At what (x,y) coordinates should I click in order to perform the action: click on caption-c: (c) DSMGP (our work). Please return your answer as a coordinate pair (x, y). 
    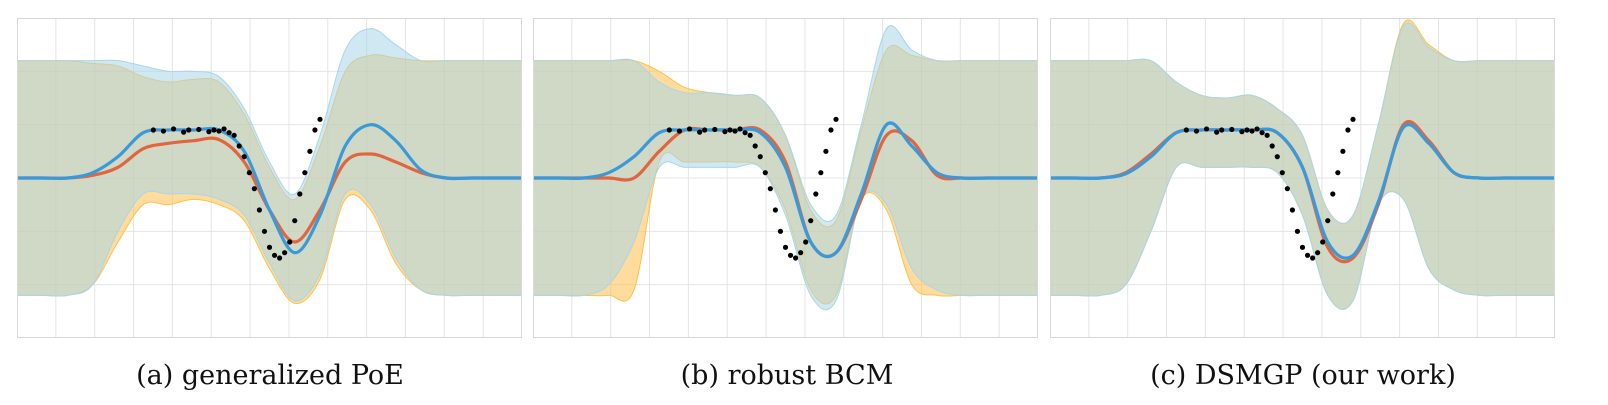
    Looking at the image, I should click on (1303, 375).